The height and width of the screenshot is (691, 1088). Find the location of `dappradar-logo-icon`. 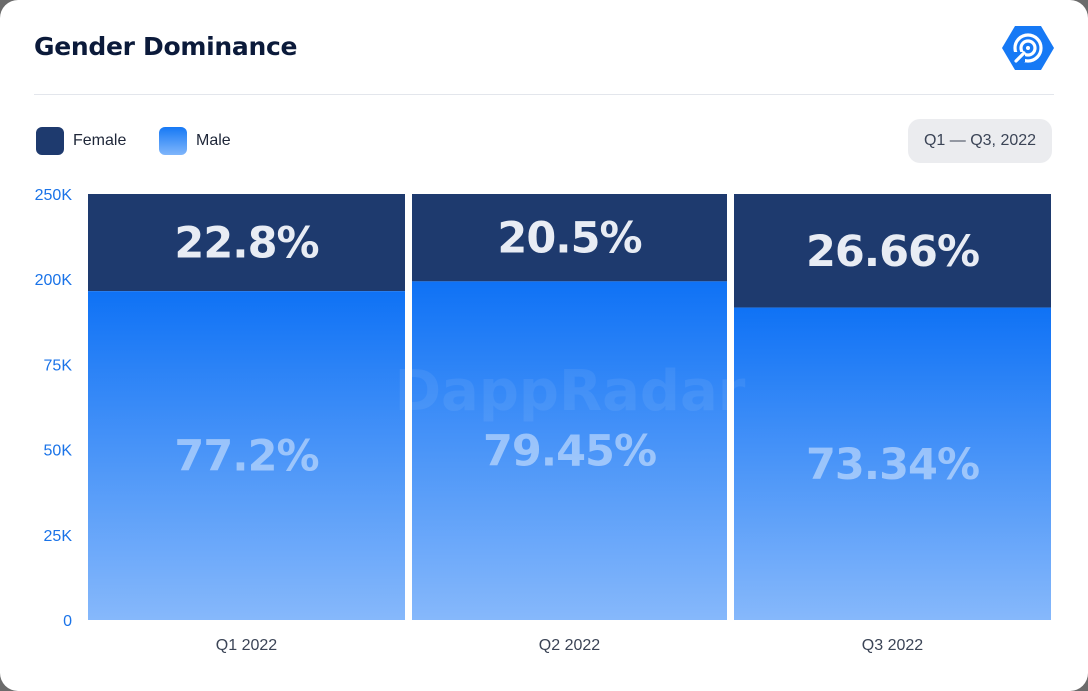

dappradar-logo-icon is located at coordinates (1028, 48).